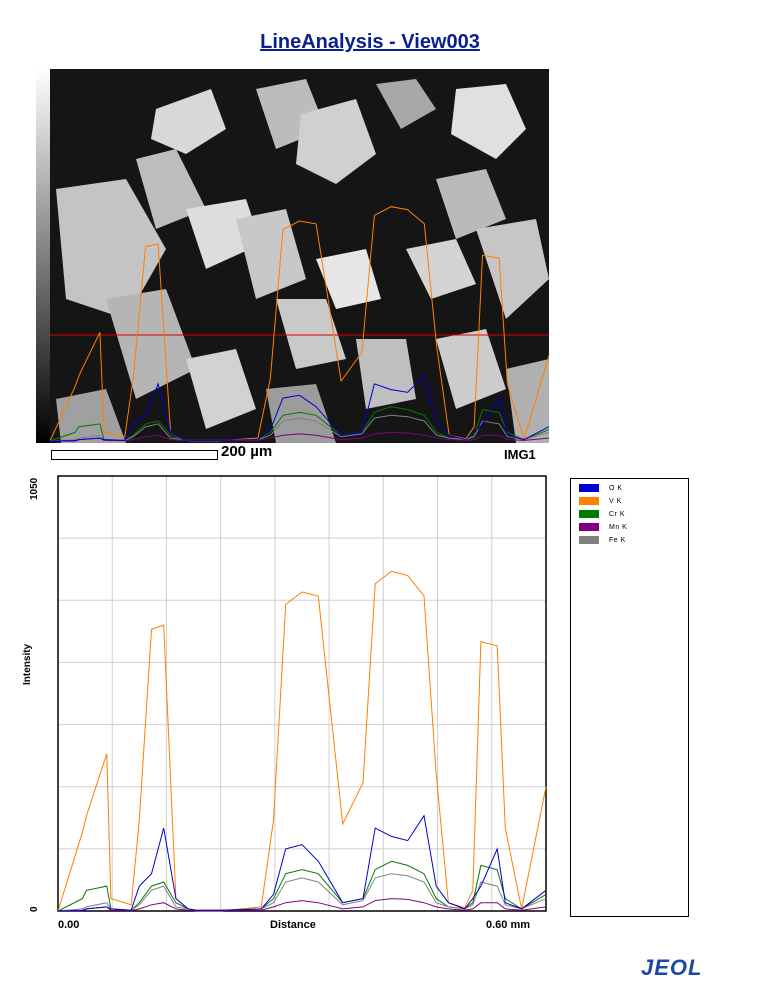  I want to click on x-tick-max: 0.60 mm, so click(508, 925).